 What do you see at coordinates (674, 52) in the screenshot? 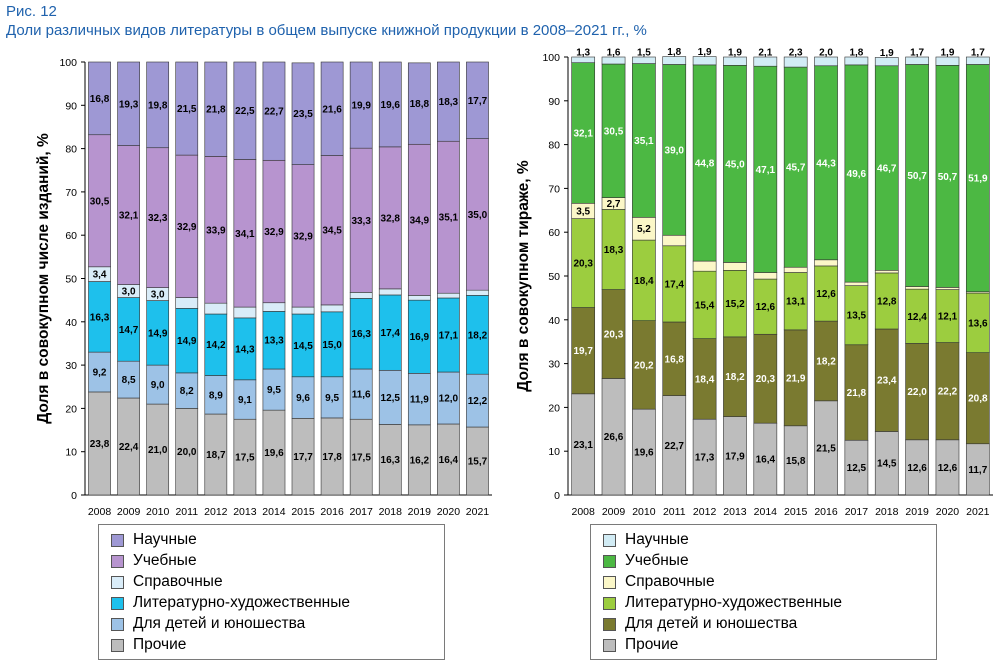
I see `data-label: 1,8` at bounding box center [674, 52].